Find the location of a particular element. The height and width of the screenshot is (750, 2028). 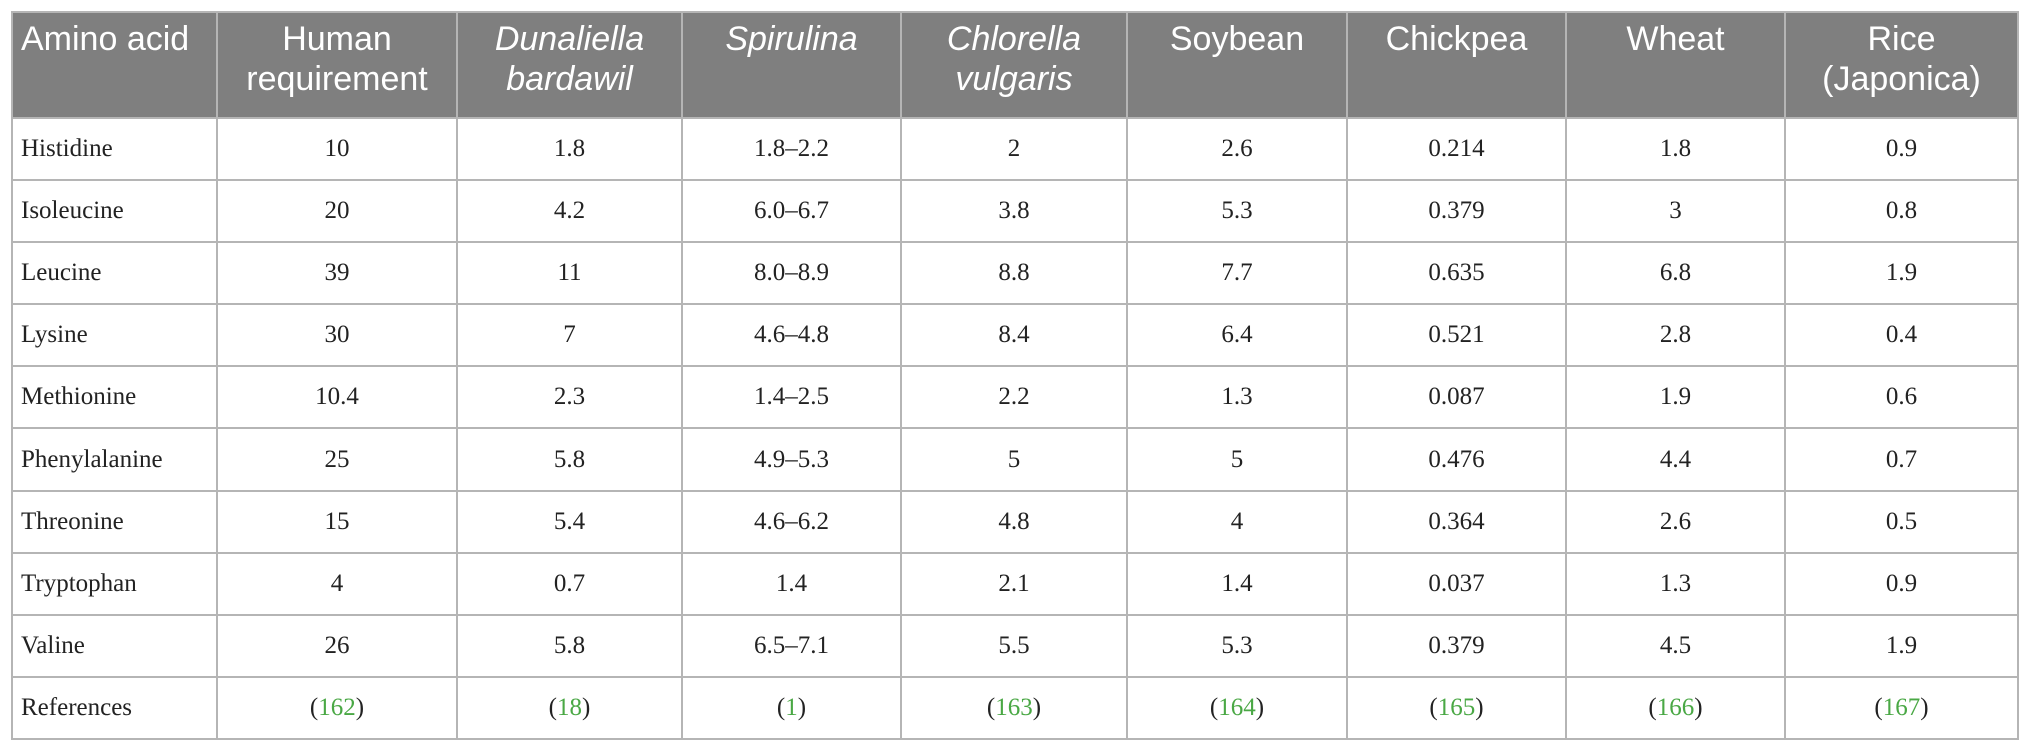

reference-cell: (164) is located at coordinates (1237, 708).